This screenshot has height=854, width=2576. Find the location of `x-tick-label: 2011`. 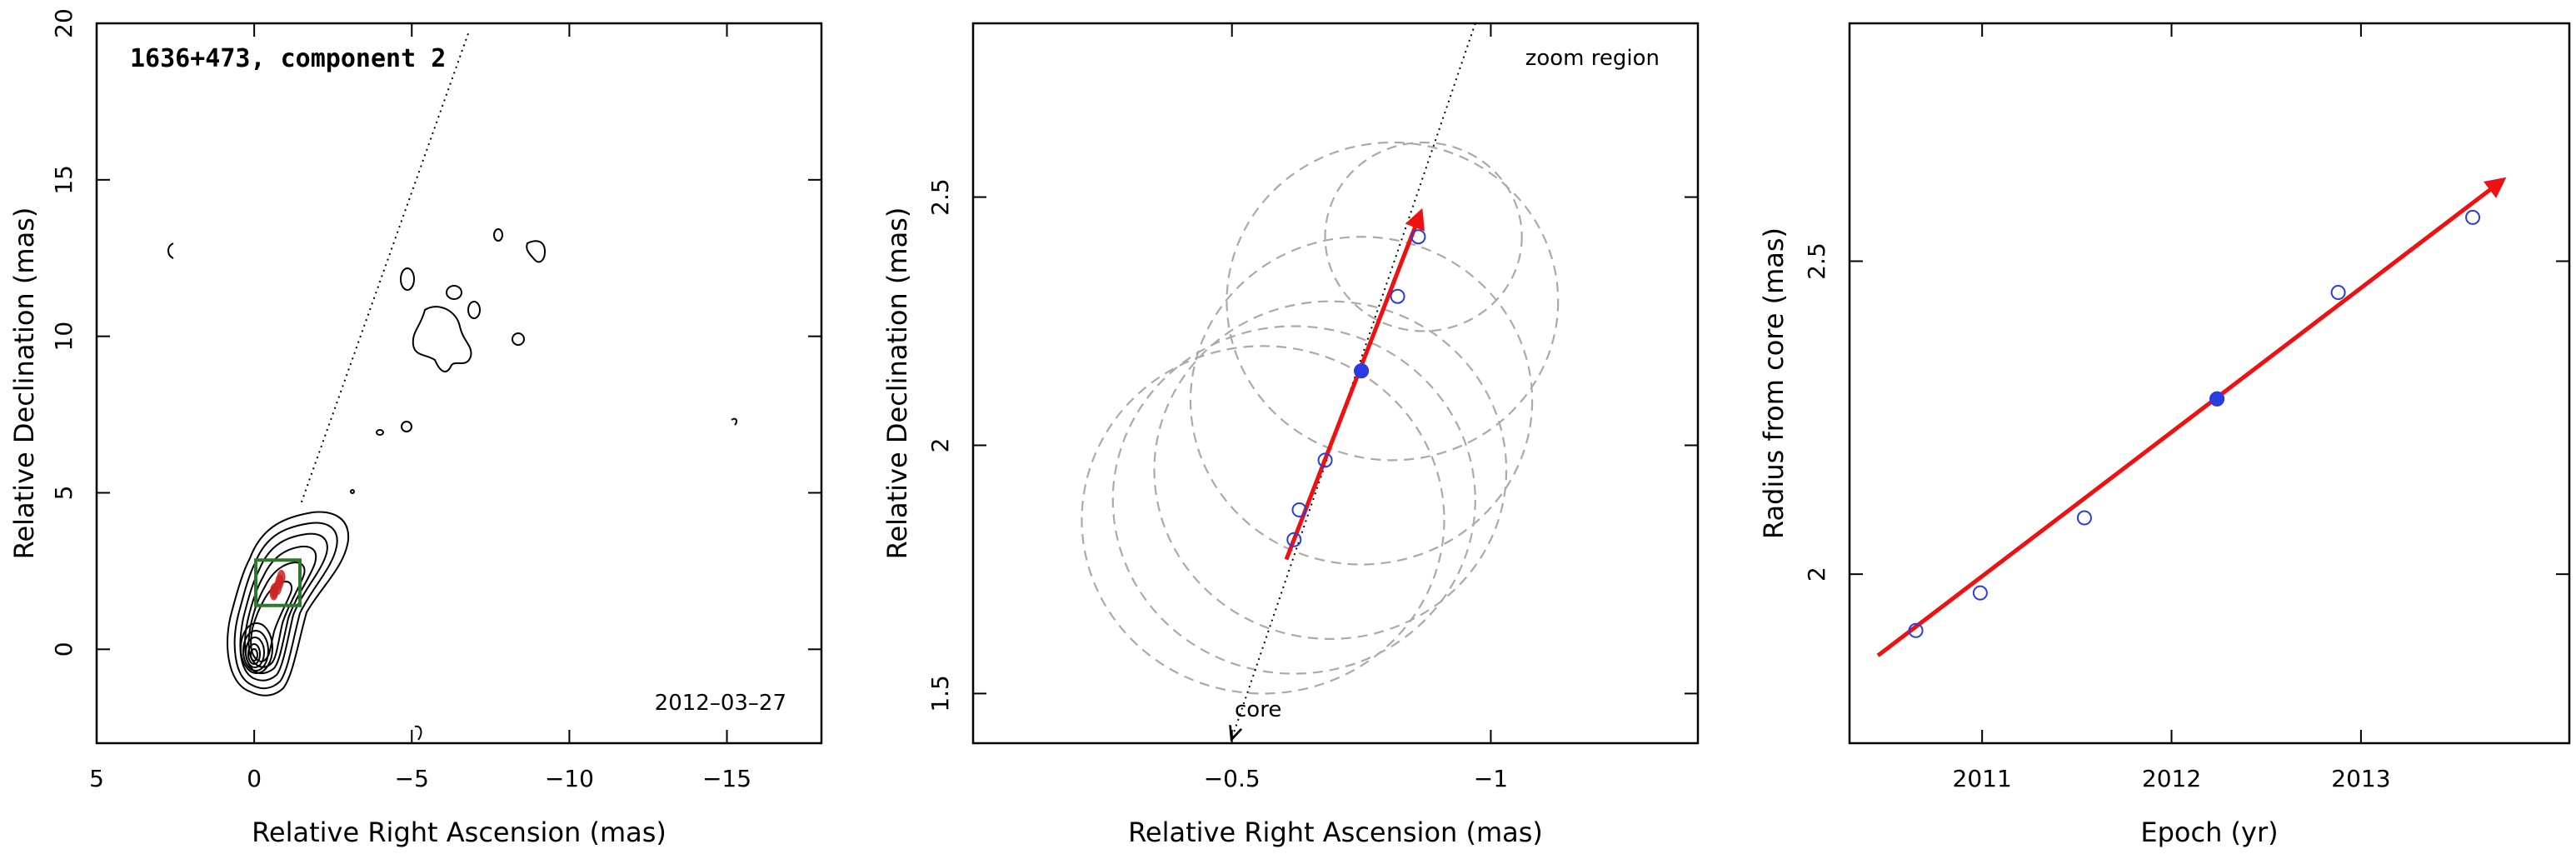

x-tick-label: 2011 is located at coordinates (1982, 778).